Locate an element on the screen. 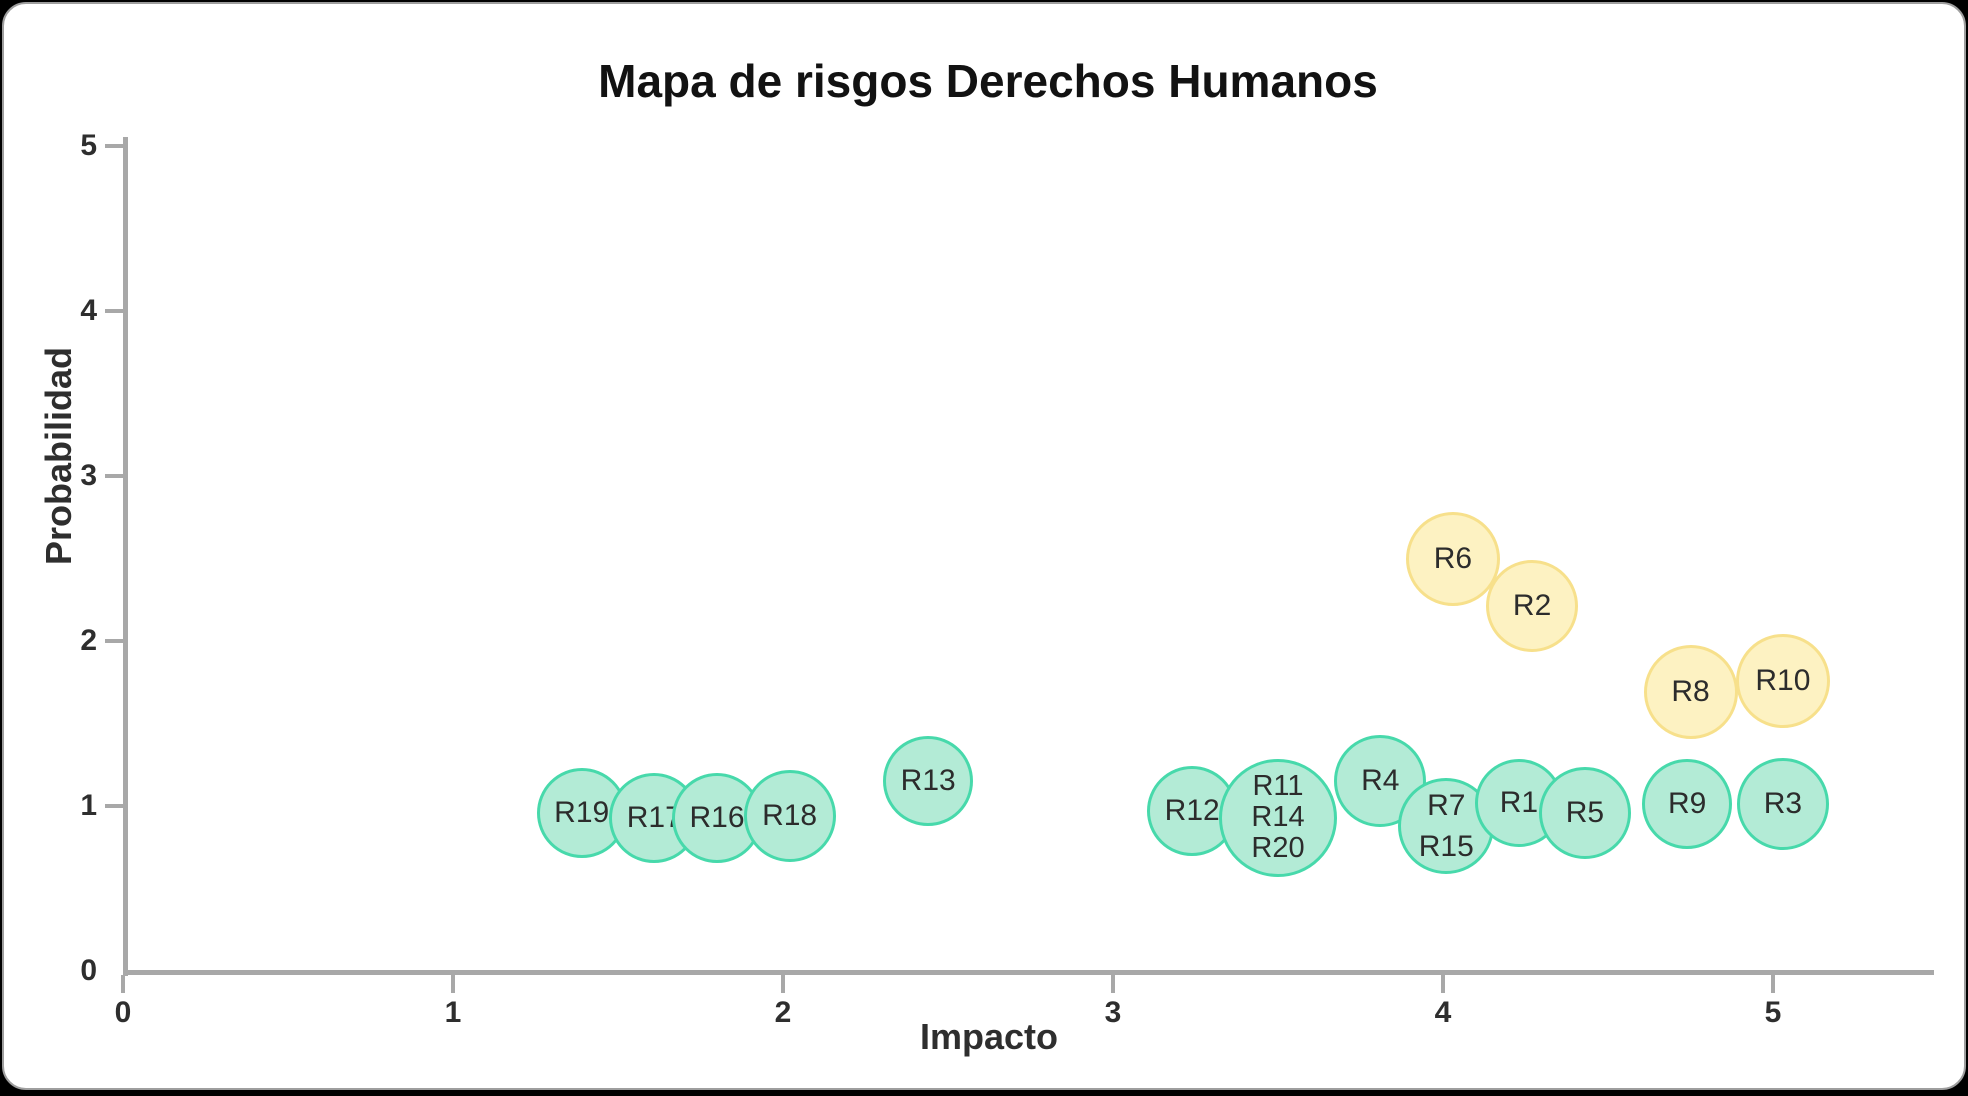 This screenshot has width=1968, height=1096. risk-bubble-label: R4 is located at coordinates (1380, 781).